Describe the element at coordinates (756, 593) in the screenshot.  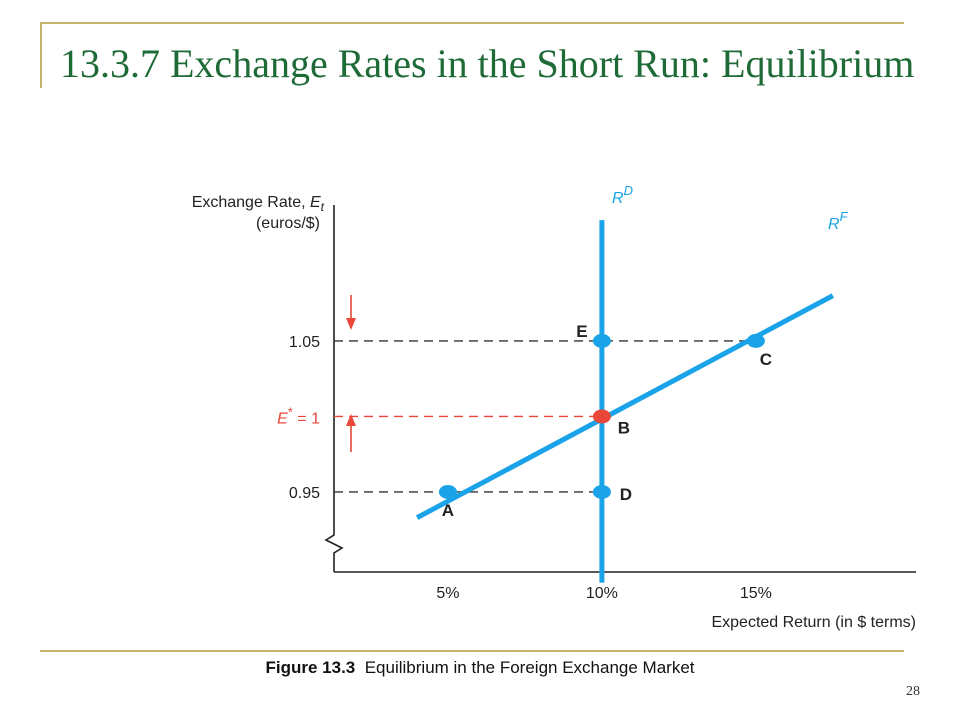
I see `x-tick-label: 15%` at that location.